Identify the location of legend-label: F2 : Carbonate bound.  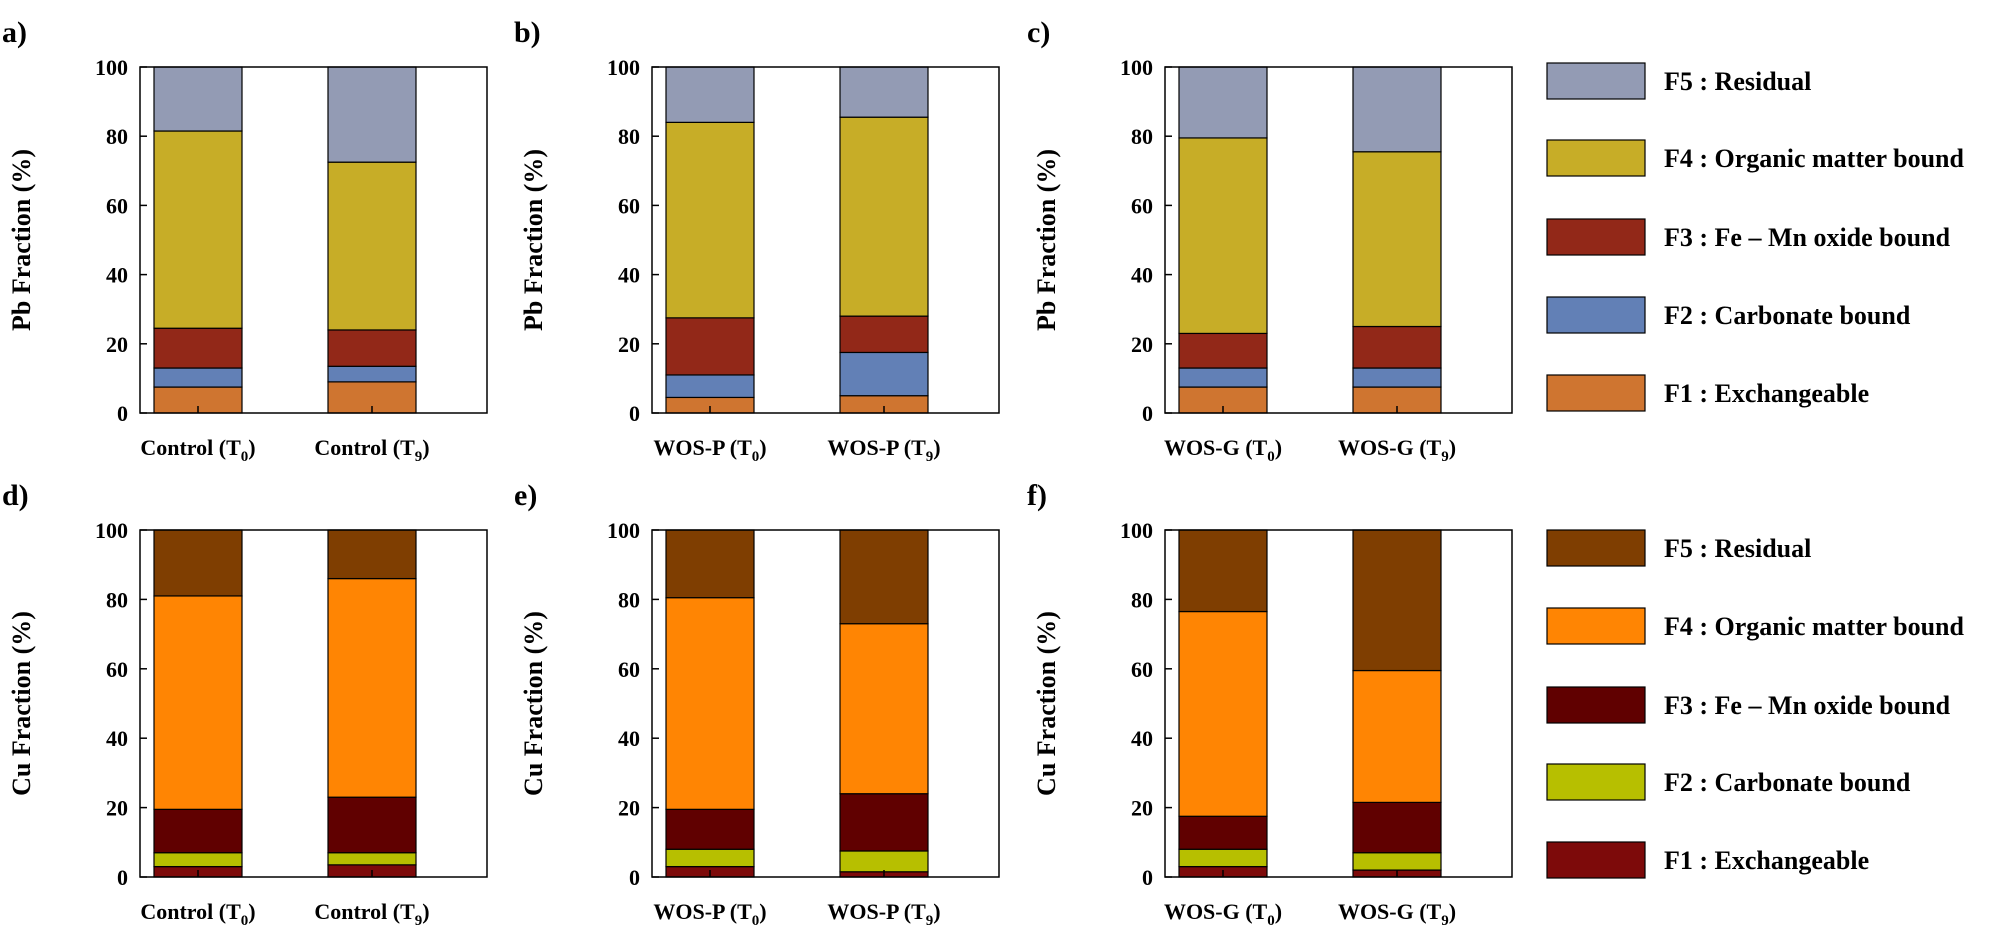
(1787, 782).